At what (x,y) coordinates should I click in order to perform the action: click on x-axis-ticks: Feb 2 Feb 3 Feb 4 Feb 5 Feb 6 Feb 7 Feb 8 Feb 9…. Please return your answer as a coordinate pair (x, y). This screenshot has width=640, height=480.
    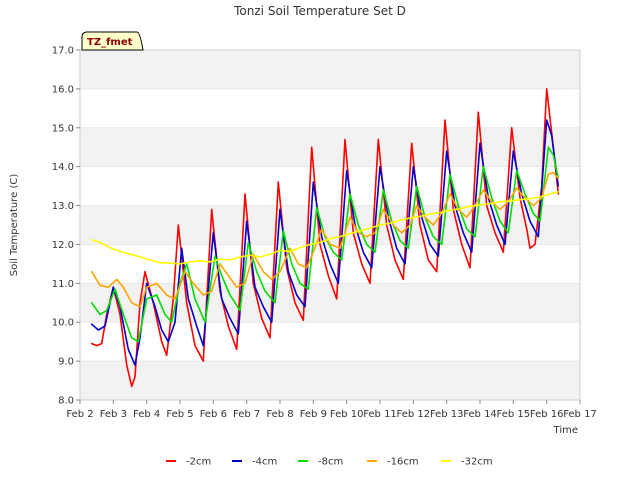
    Looking at the image, I should click on (331, 410).